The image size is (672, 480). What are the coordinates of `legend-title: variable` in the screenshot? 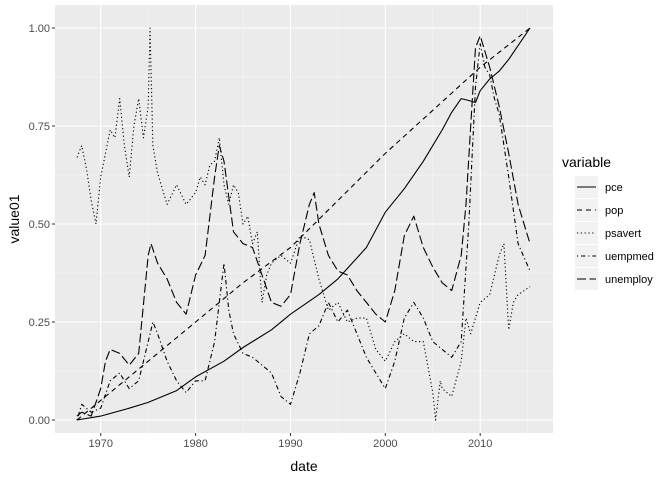 It's located at (586, 162).